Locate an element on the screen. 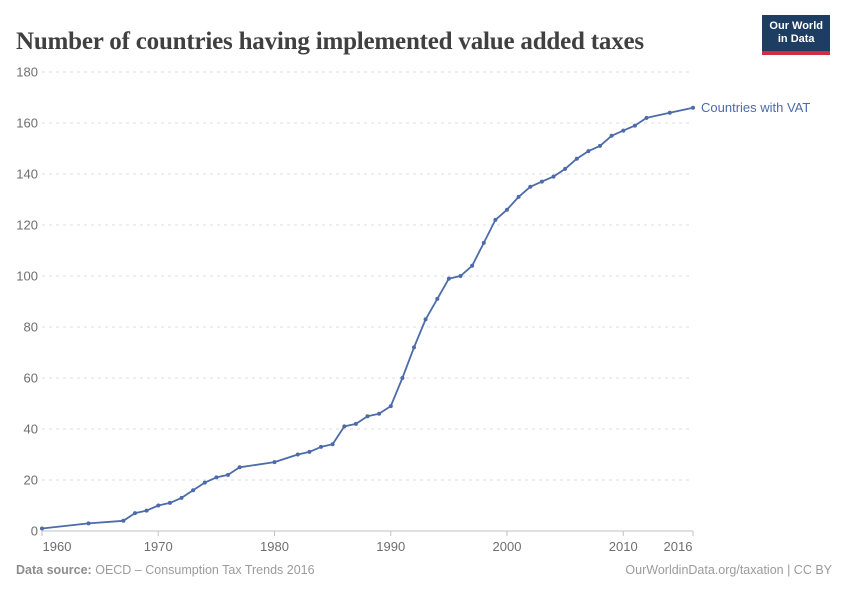 The height and width of the screenshot is (600, 850). x-tick-label: 2010 is located at coordinates (623, 546).